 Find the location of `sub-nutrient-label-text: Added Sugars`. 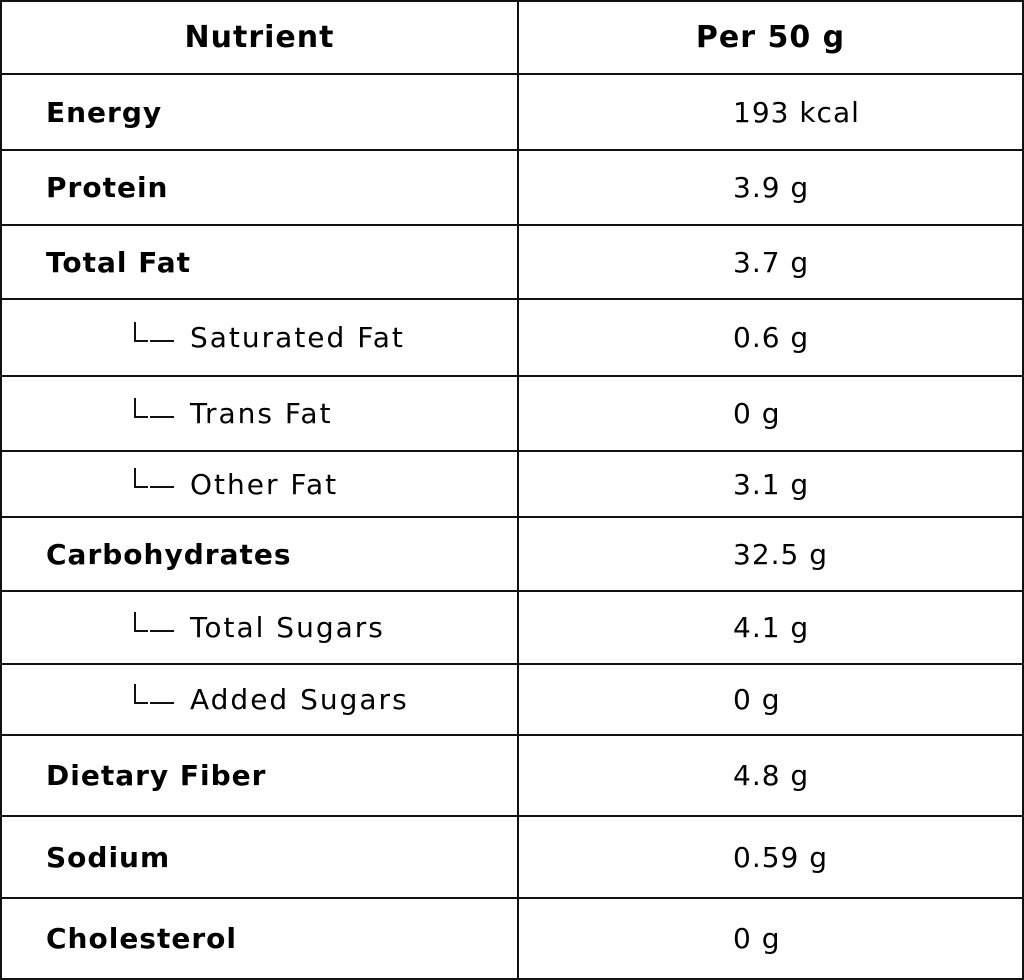

sub-nutrient-label-text: Added Sugars is located at coordinates (299, 699).